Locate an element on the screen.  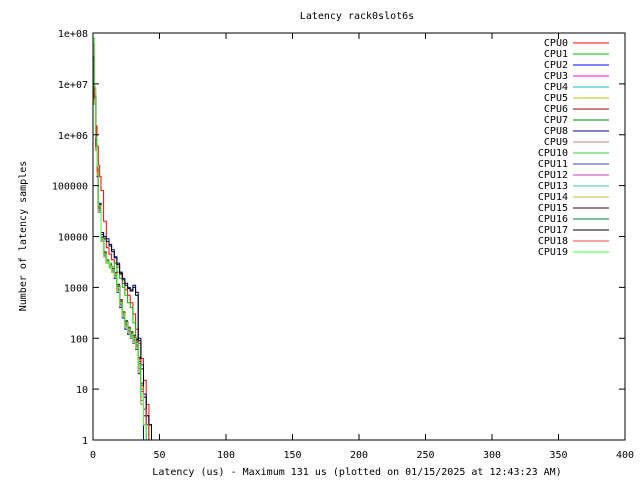
legend-label-cpu19: CPU19 is located at coordinates (553, 252).